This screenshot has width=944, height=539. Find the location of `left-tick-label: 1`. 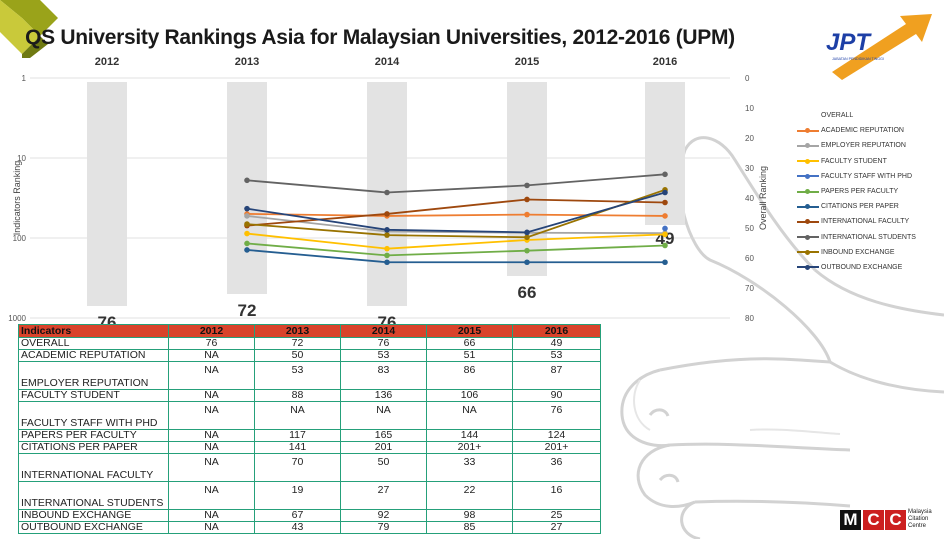

left-tick-label: 1 is located at coordinates (24, 78).